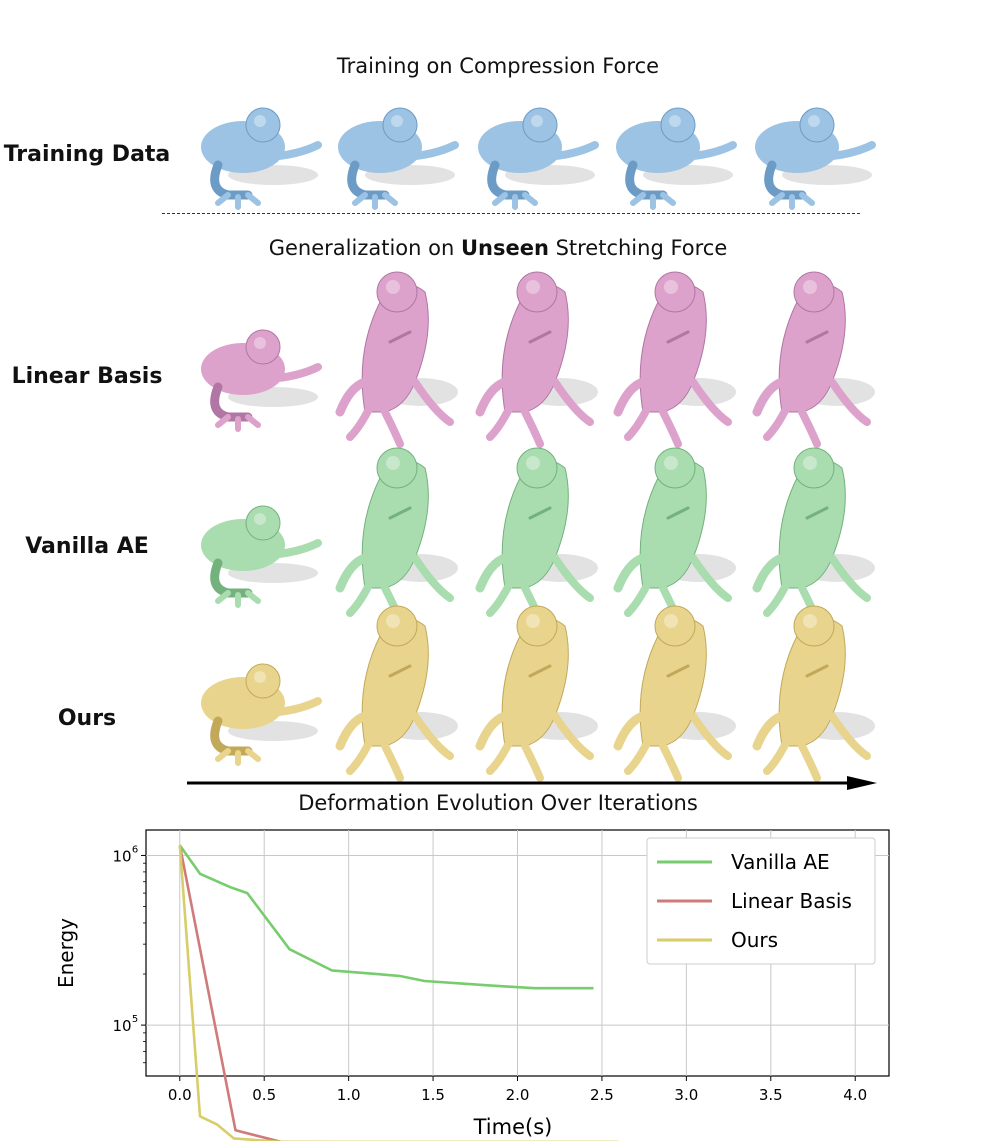  I want to click on section-divider, so click(511, 213).